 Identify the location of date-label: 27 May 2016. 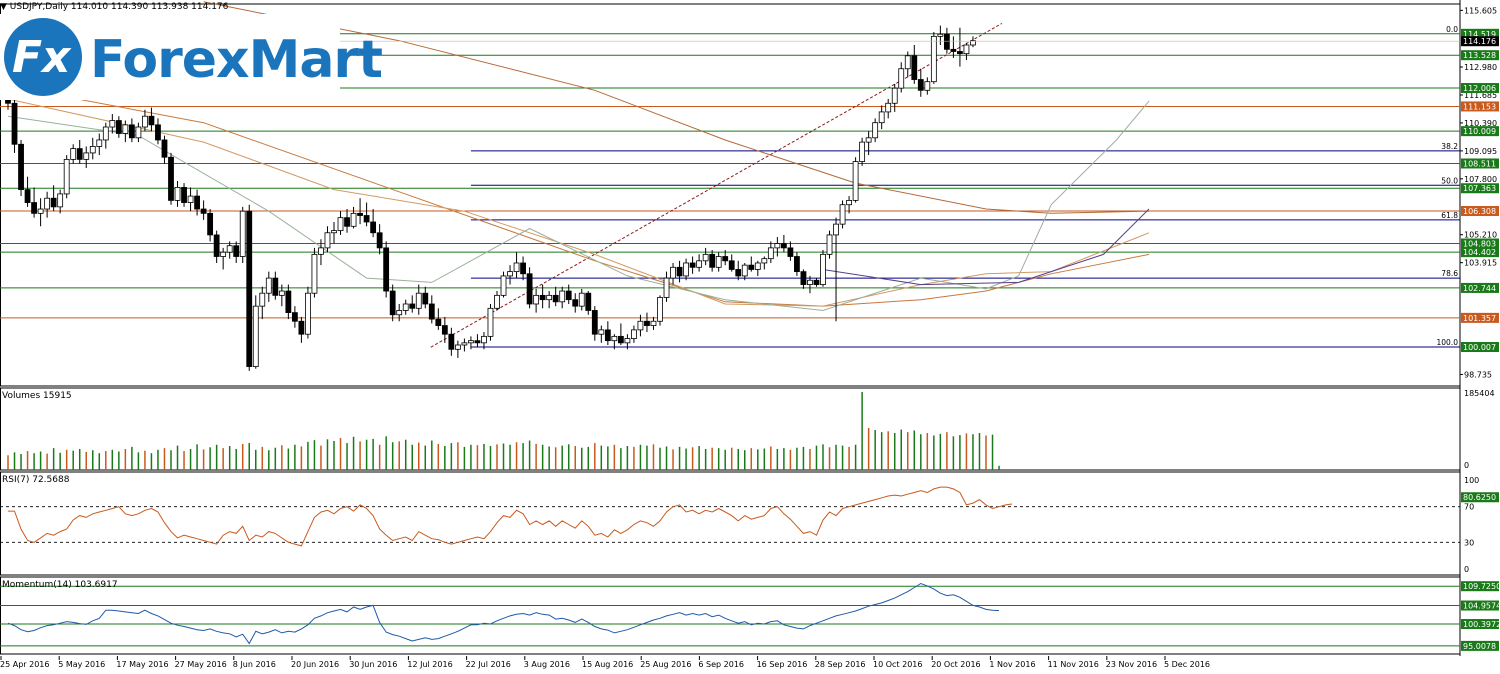
(201, 664).